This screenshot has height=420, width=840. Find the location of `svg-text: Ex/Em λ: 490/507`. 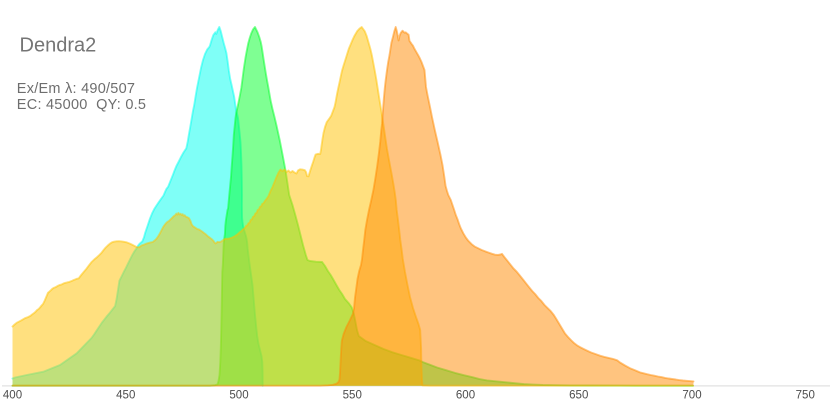

svg-text: Ex/Em λ: 490/507 is located at coordinates (76, 89).